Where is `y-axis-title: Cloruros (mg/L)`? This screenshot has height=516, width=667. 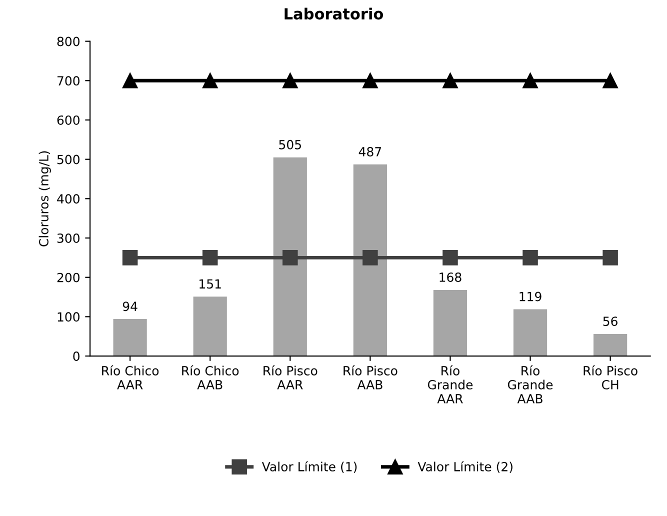 y-axis-title: Cloruros (mg/L) is located at coordinates (44, 198).